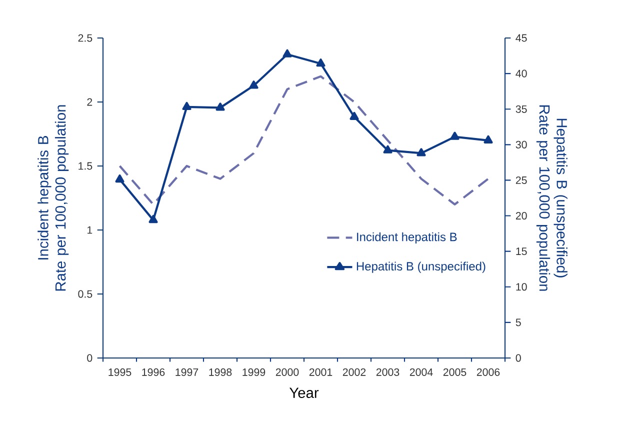 The height and width of the screenshot is (421, 620). What do you see at coordinates (220, 372) in the screenshot?
I see `x-tick-label: 1998` at bounding box center [220, 372].